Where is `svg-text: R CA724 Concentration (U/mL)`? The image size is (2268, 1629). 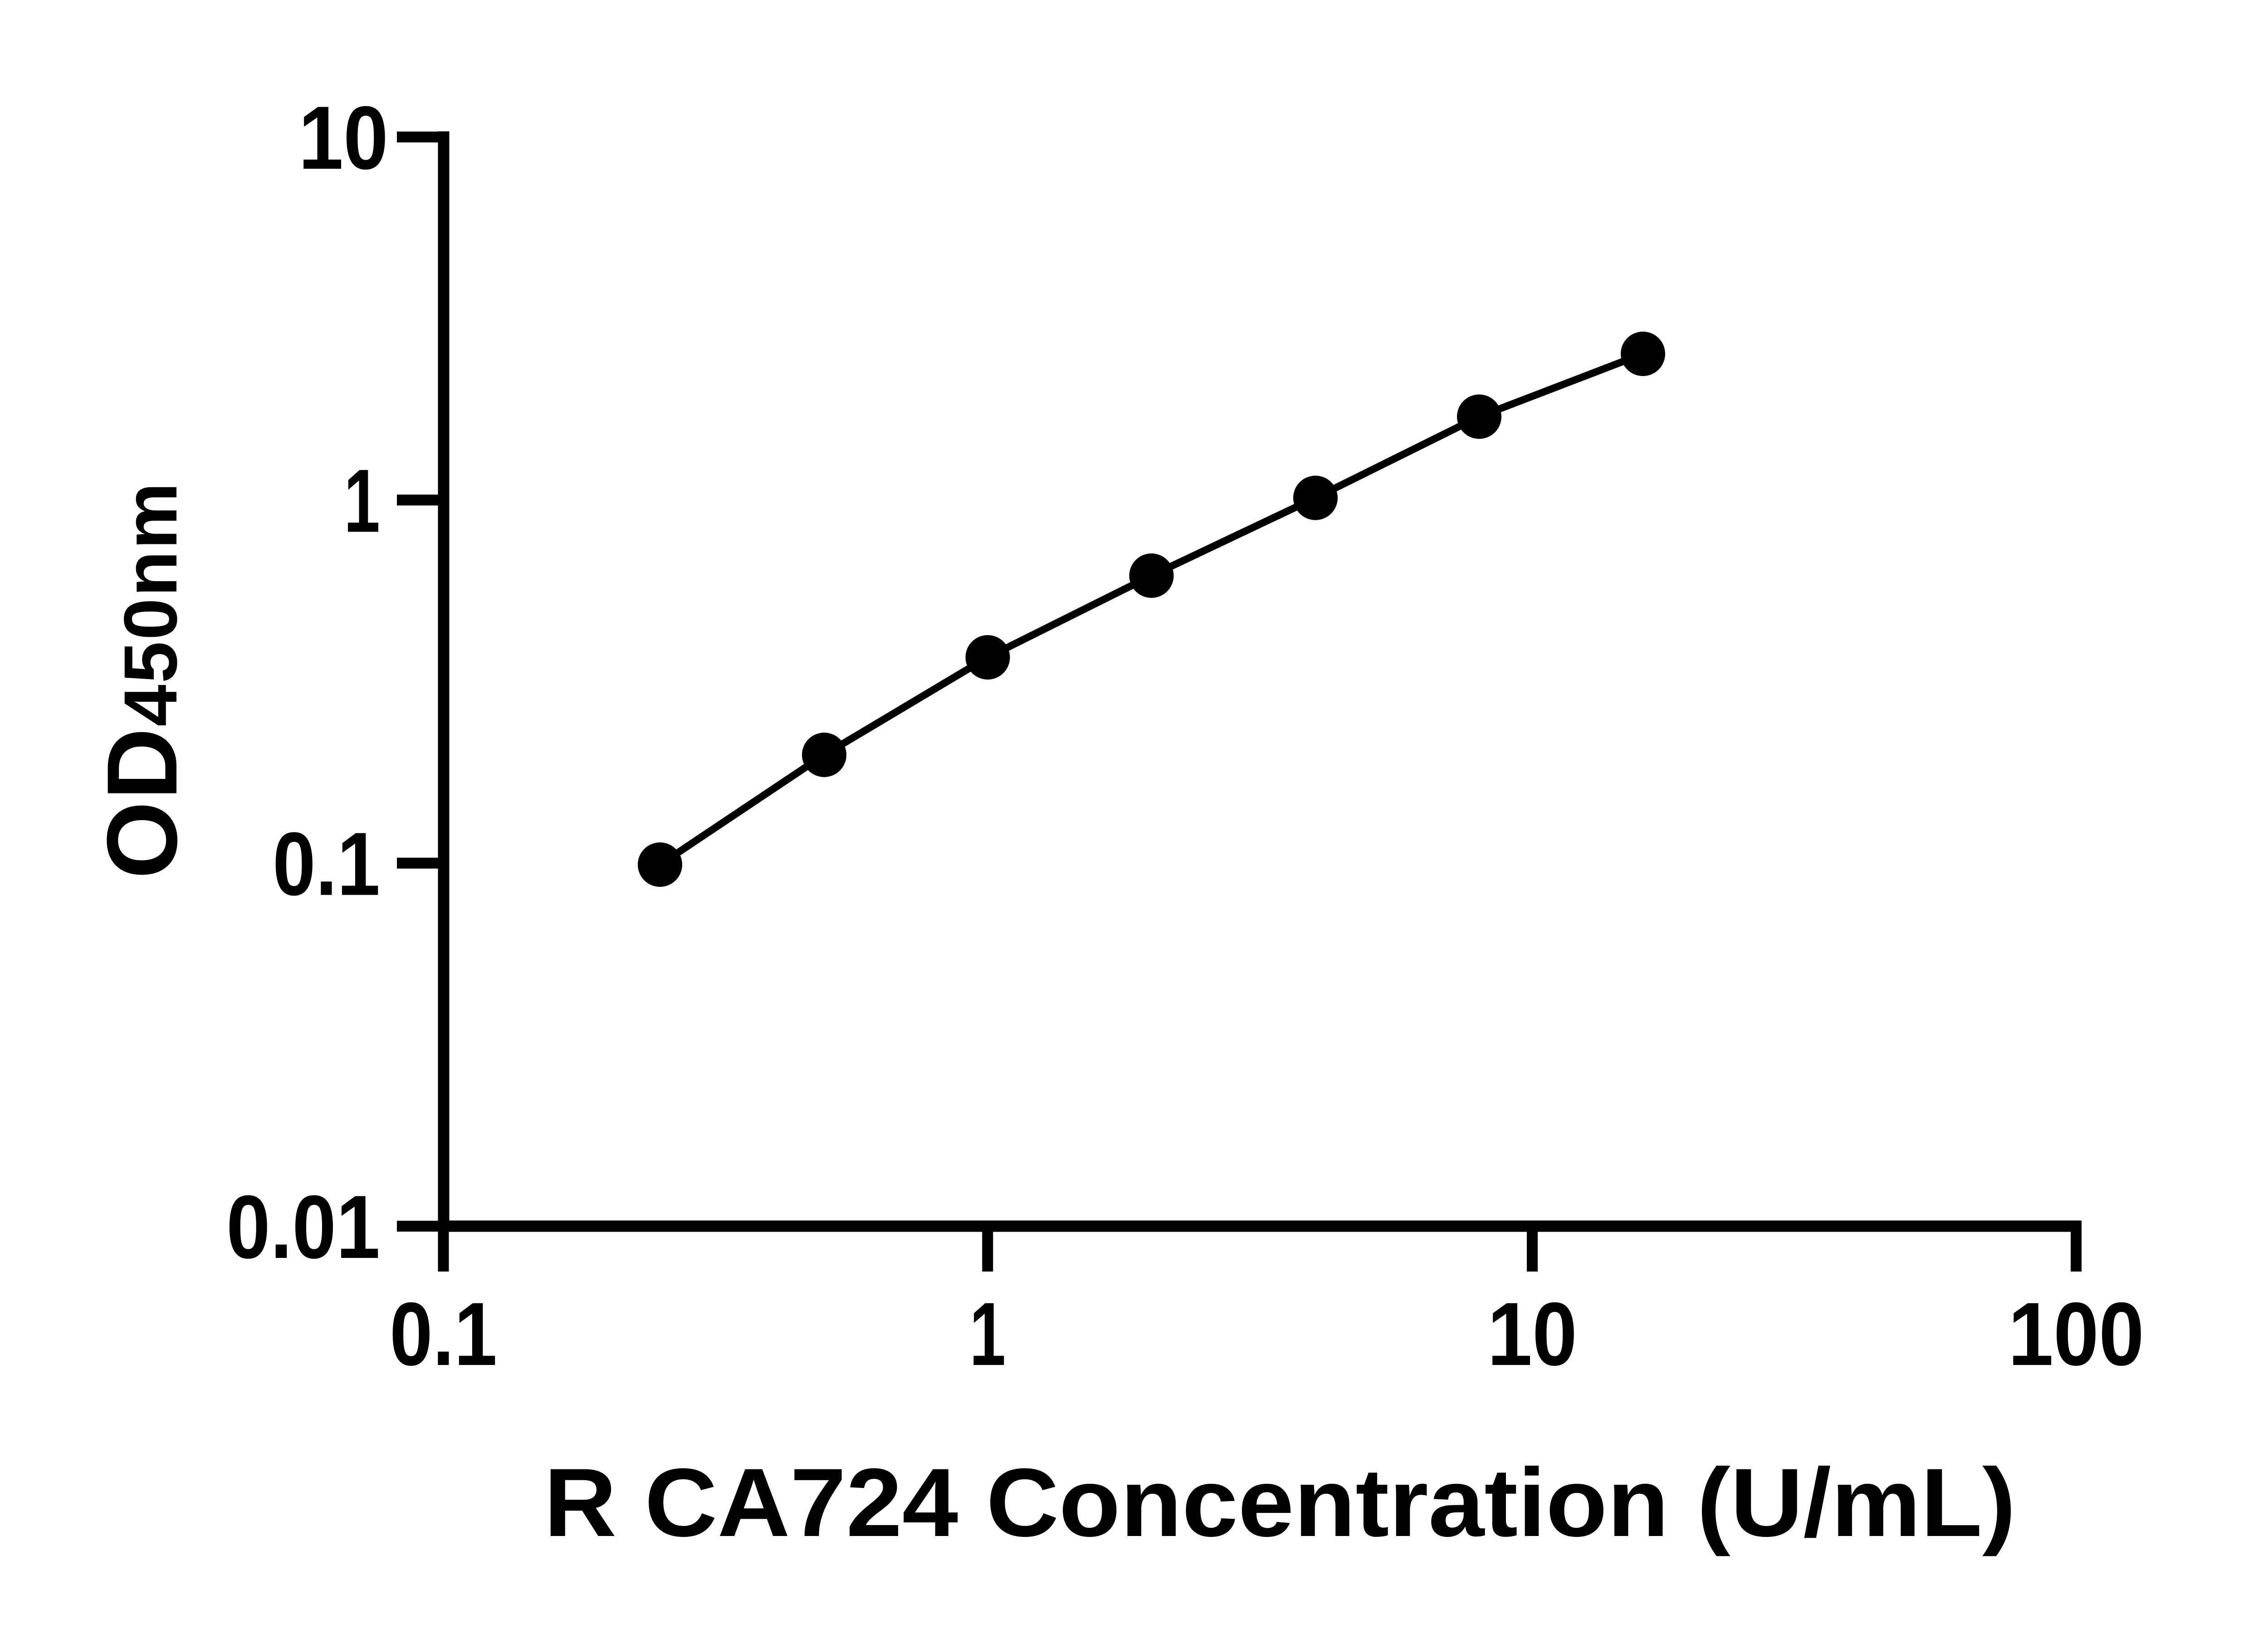
svg-text: R CA724 Concentration (U/mL) is located at coordinates (1280, 1502).